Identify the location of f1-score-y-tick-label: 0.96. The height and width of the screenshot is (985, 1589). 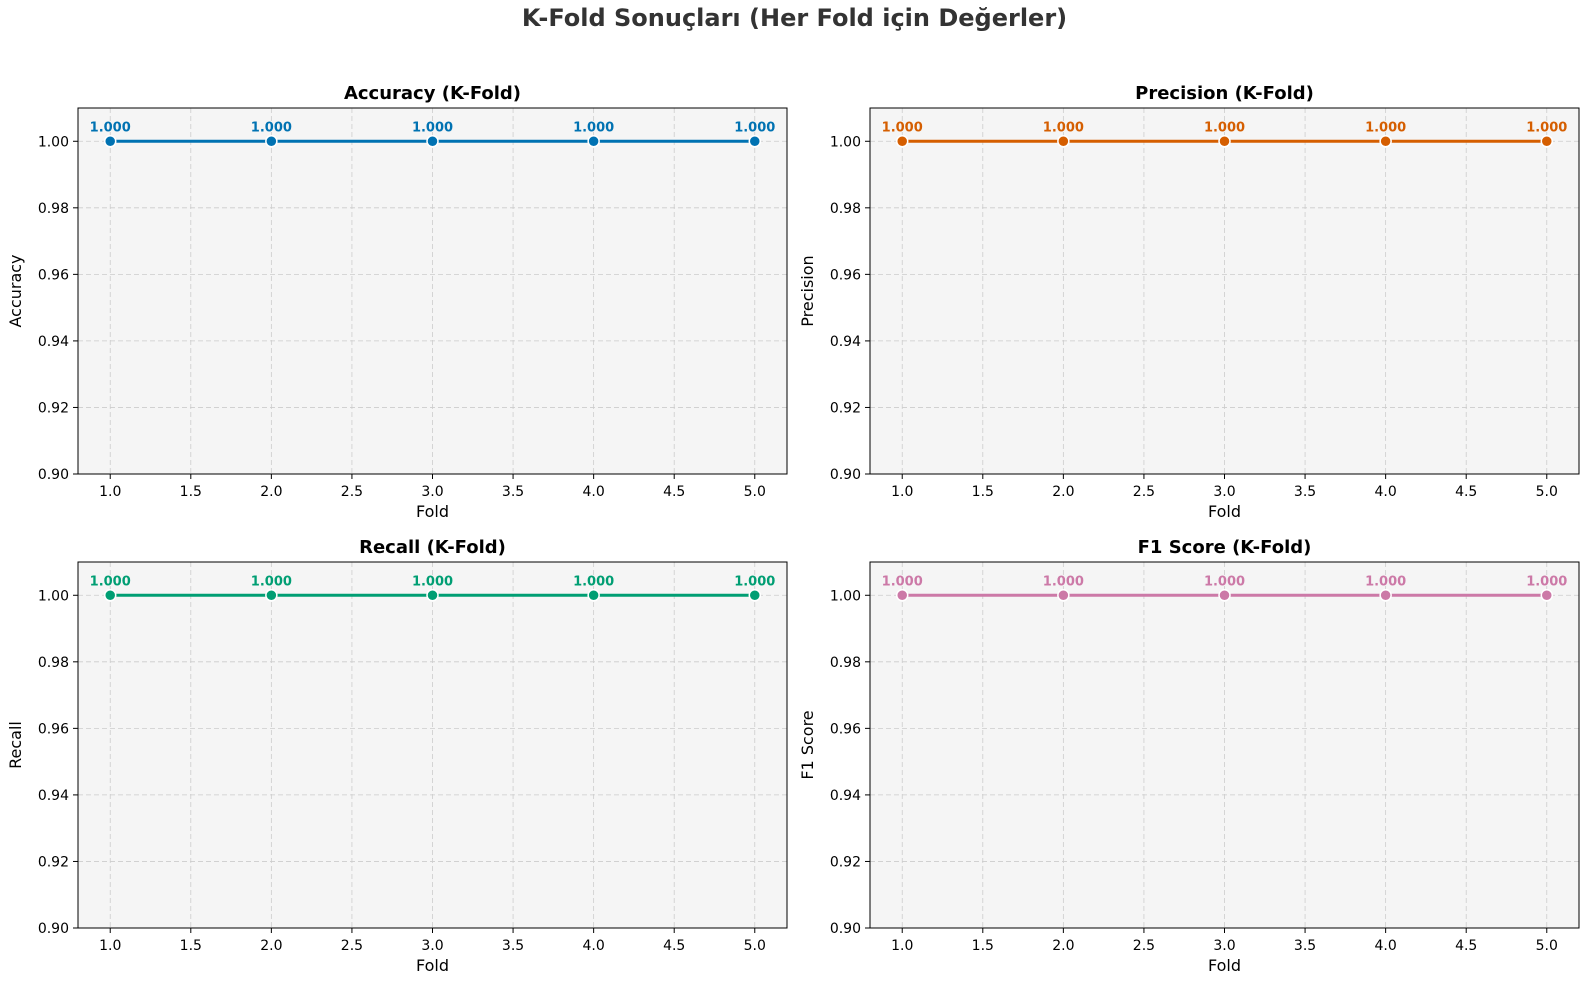
(845, 729).